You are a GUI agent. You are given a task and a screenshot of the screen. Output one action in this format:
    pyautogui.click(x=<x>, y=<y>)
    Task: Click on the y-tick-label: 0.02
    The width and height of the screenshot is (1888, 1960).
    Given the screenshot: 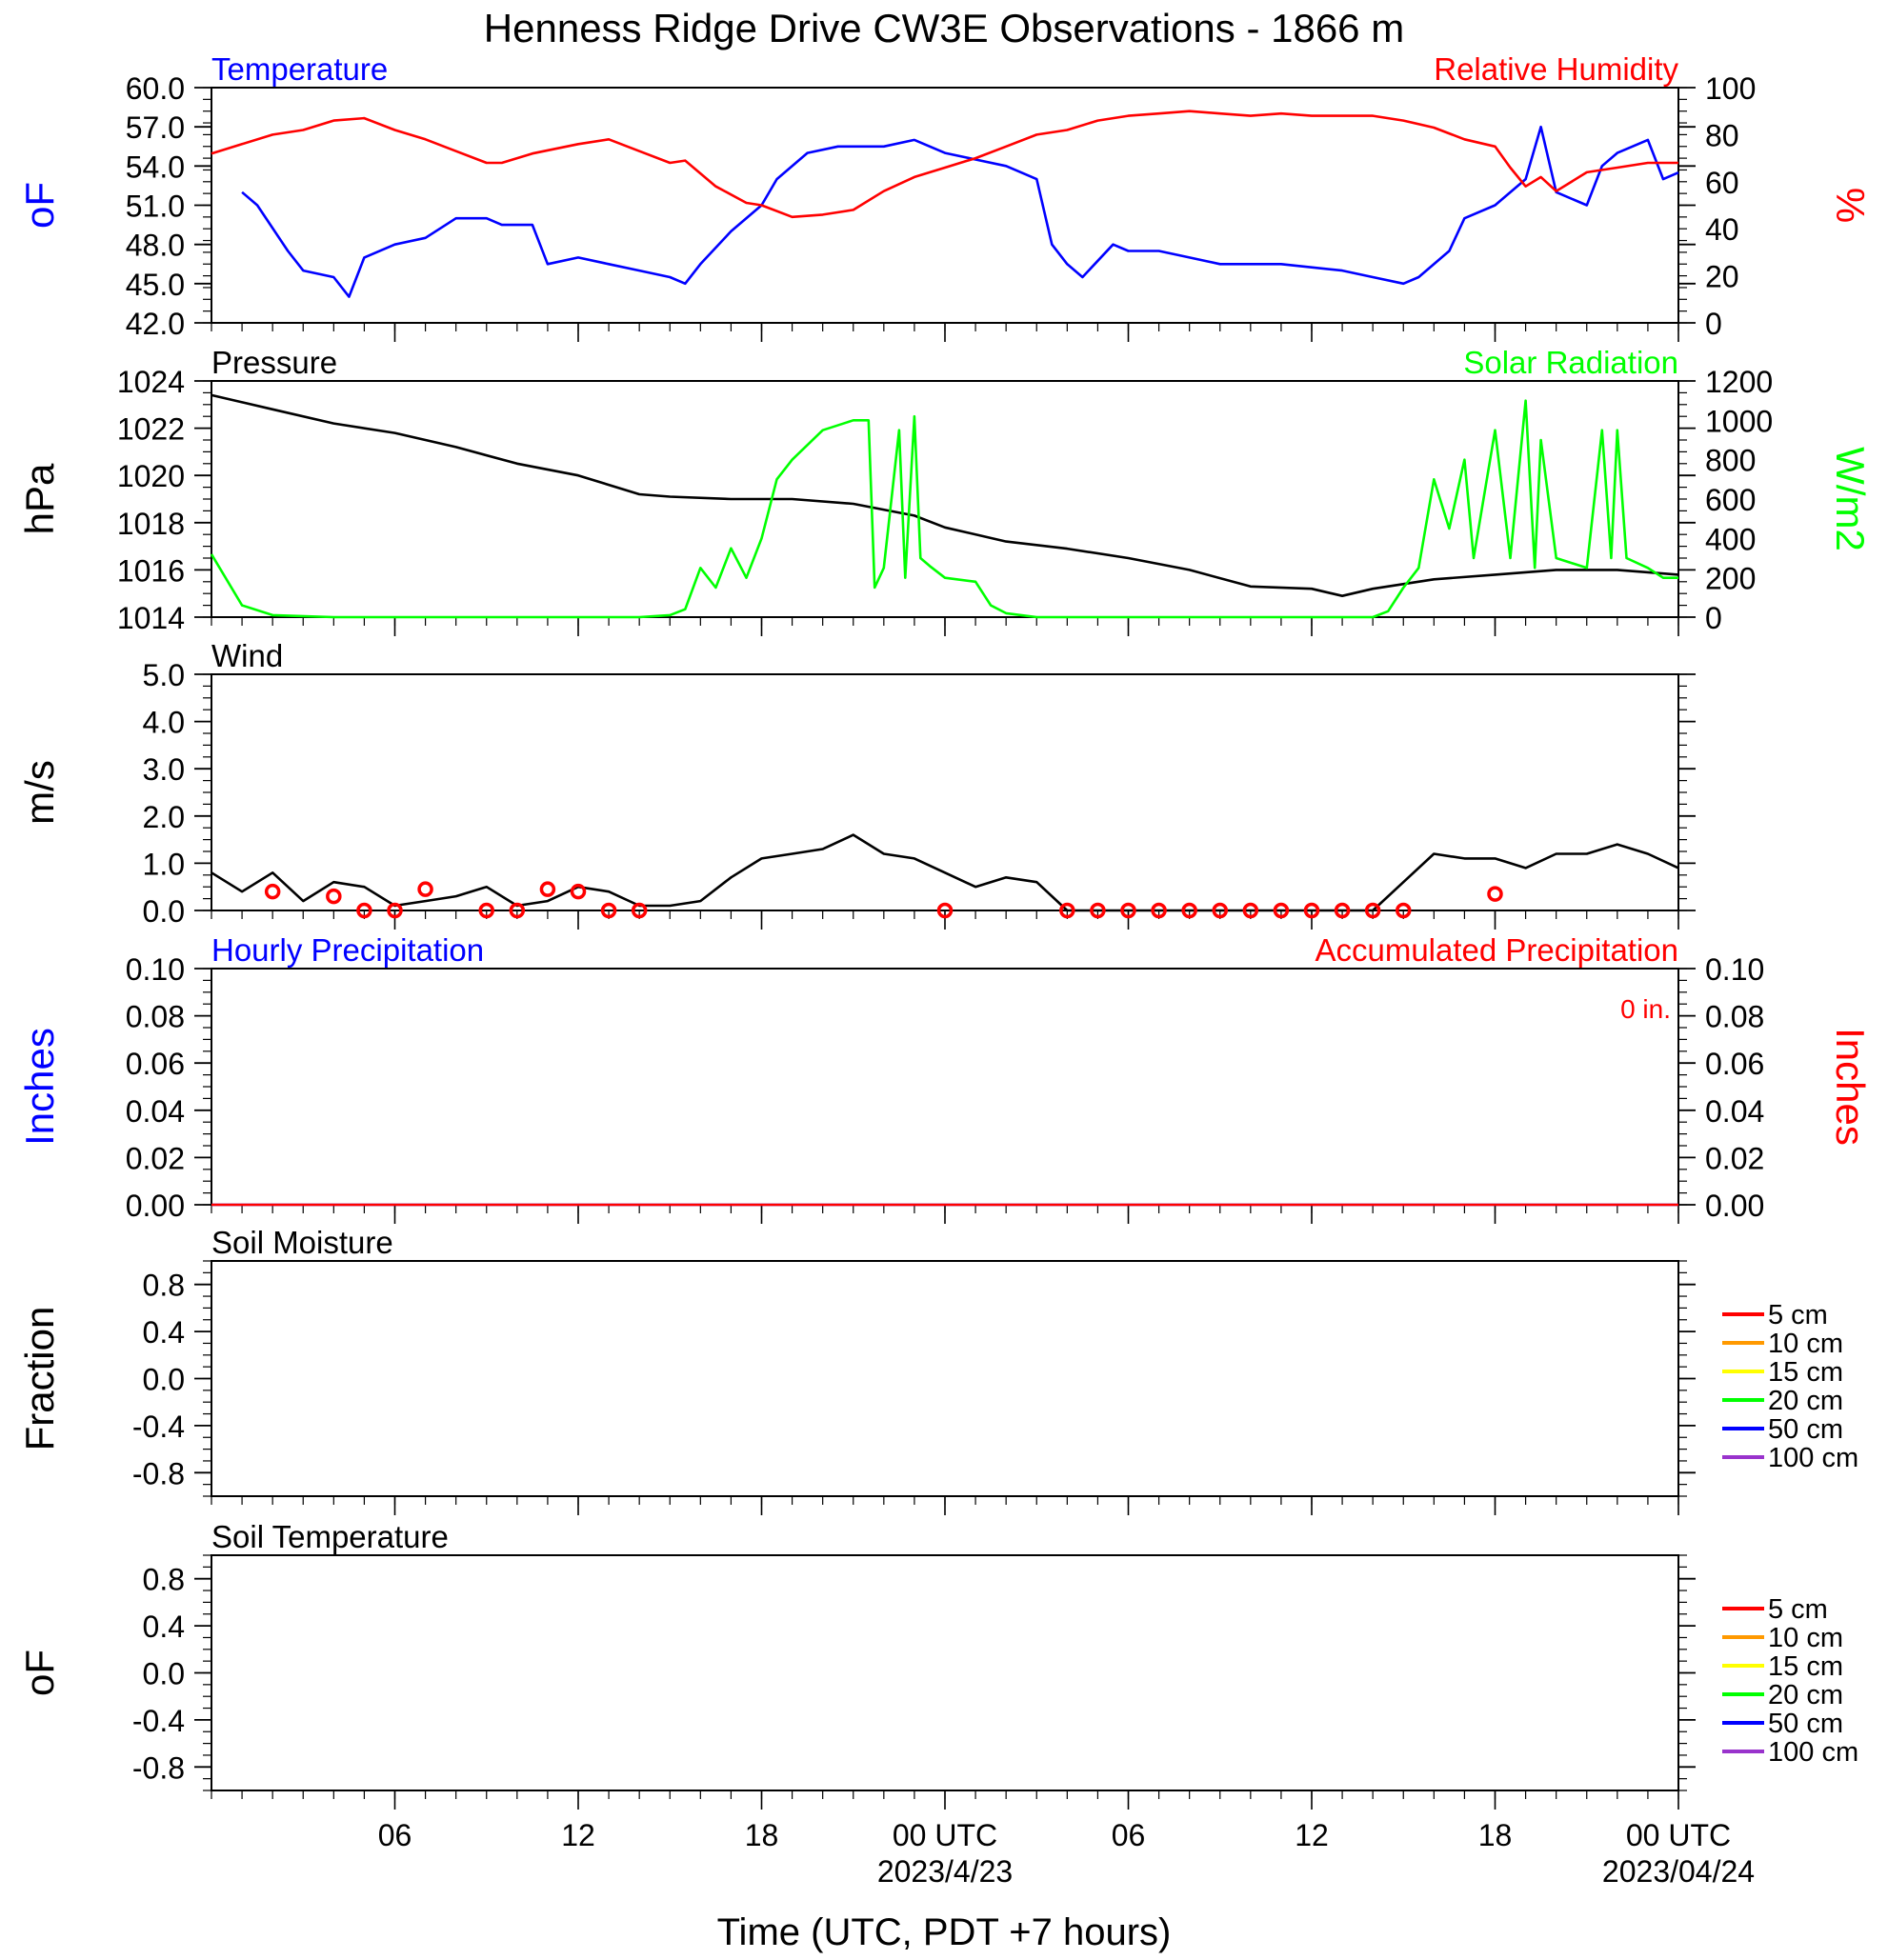 What is the action you would take?
    pyautogui.click(x=155, y=1158)
    